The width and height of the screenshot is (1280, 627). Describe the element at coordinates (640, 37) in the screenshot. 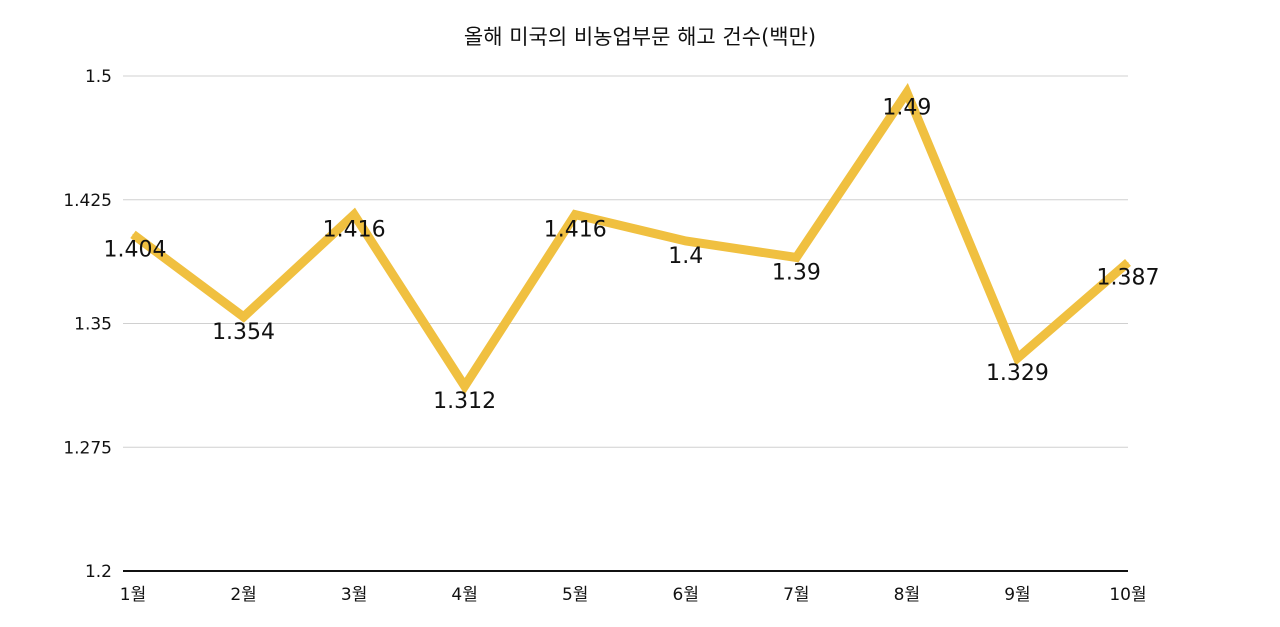

I see `chart-title: 올해 미국의 비농업부문 해고 건수(백만)` at that location.